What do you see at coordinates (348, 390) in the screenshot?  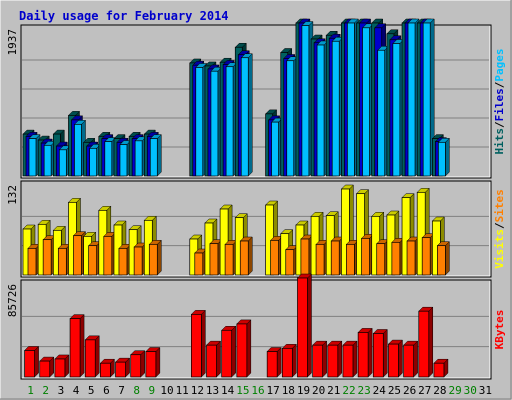 I see `day-label: 22` at bounding box center [348, 390].